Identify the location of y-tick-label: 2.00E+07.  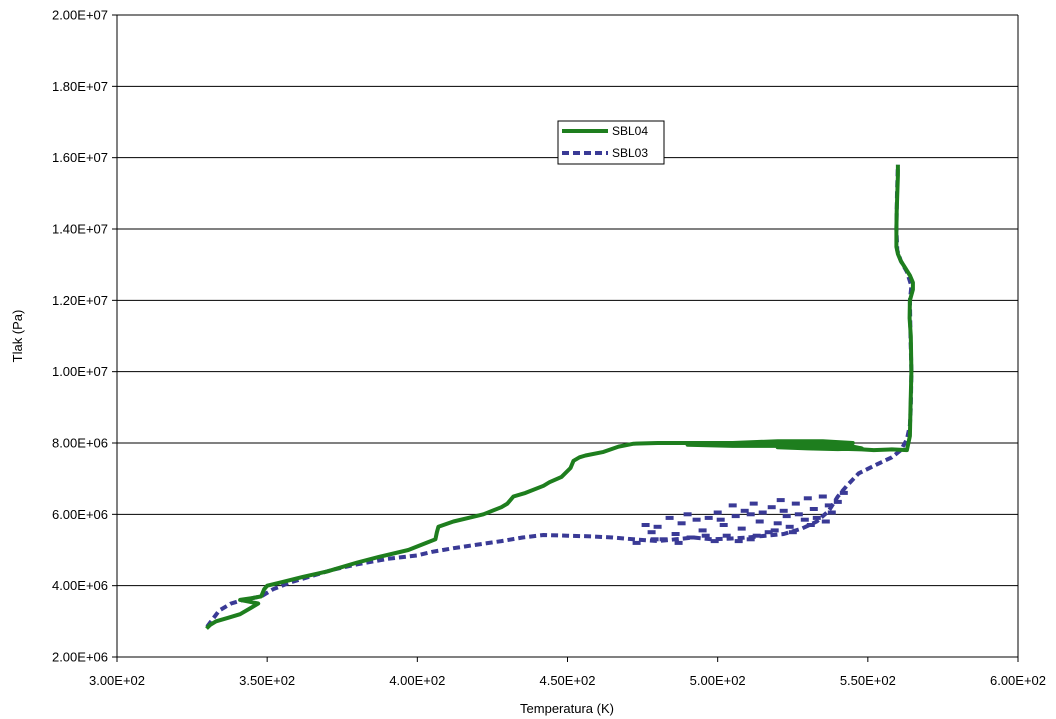
(80, 15).